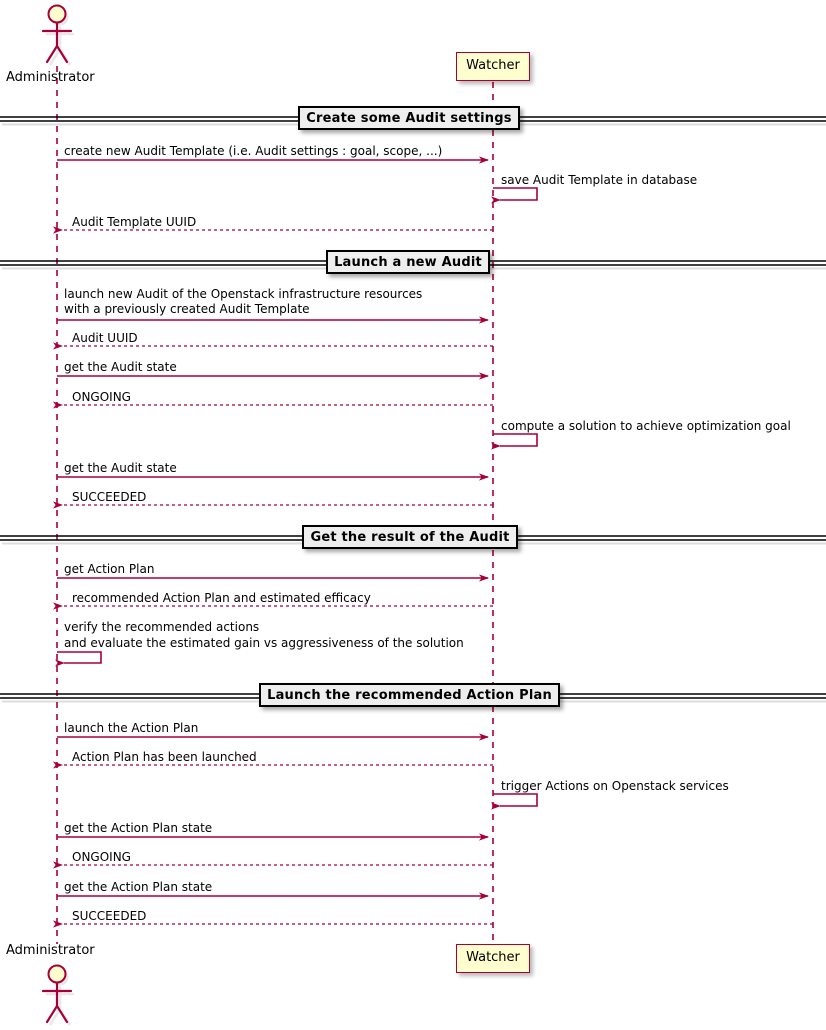  Describe the element at coordinates (120, 367) in the screenshot. I see `label-msg-get-audit-state-1: get the Audit state` at that location.